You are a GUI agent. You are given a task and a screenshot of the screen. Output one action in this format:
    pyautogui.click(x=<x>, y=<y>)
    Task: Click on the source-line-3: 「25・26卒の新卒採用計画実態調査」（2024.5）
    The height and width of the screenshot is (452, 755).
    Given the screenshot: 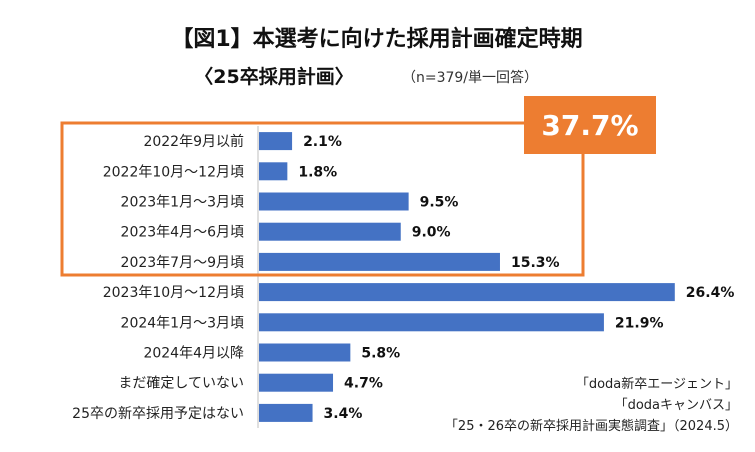 What is the action you would take?
    pyautogui.click(x=591, y=426)
    